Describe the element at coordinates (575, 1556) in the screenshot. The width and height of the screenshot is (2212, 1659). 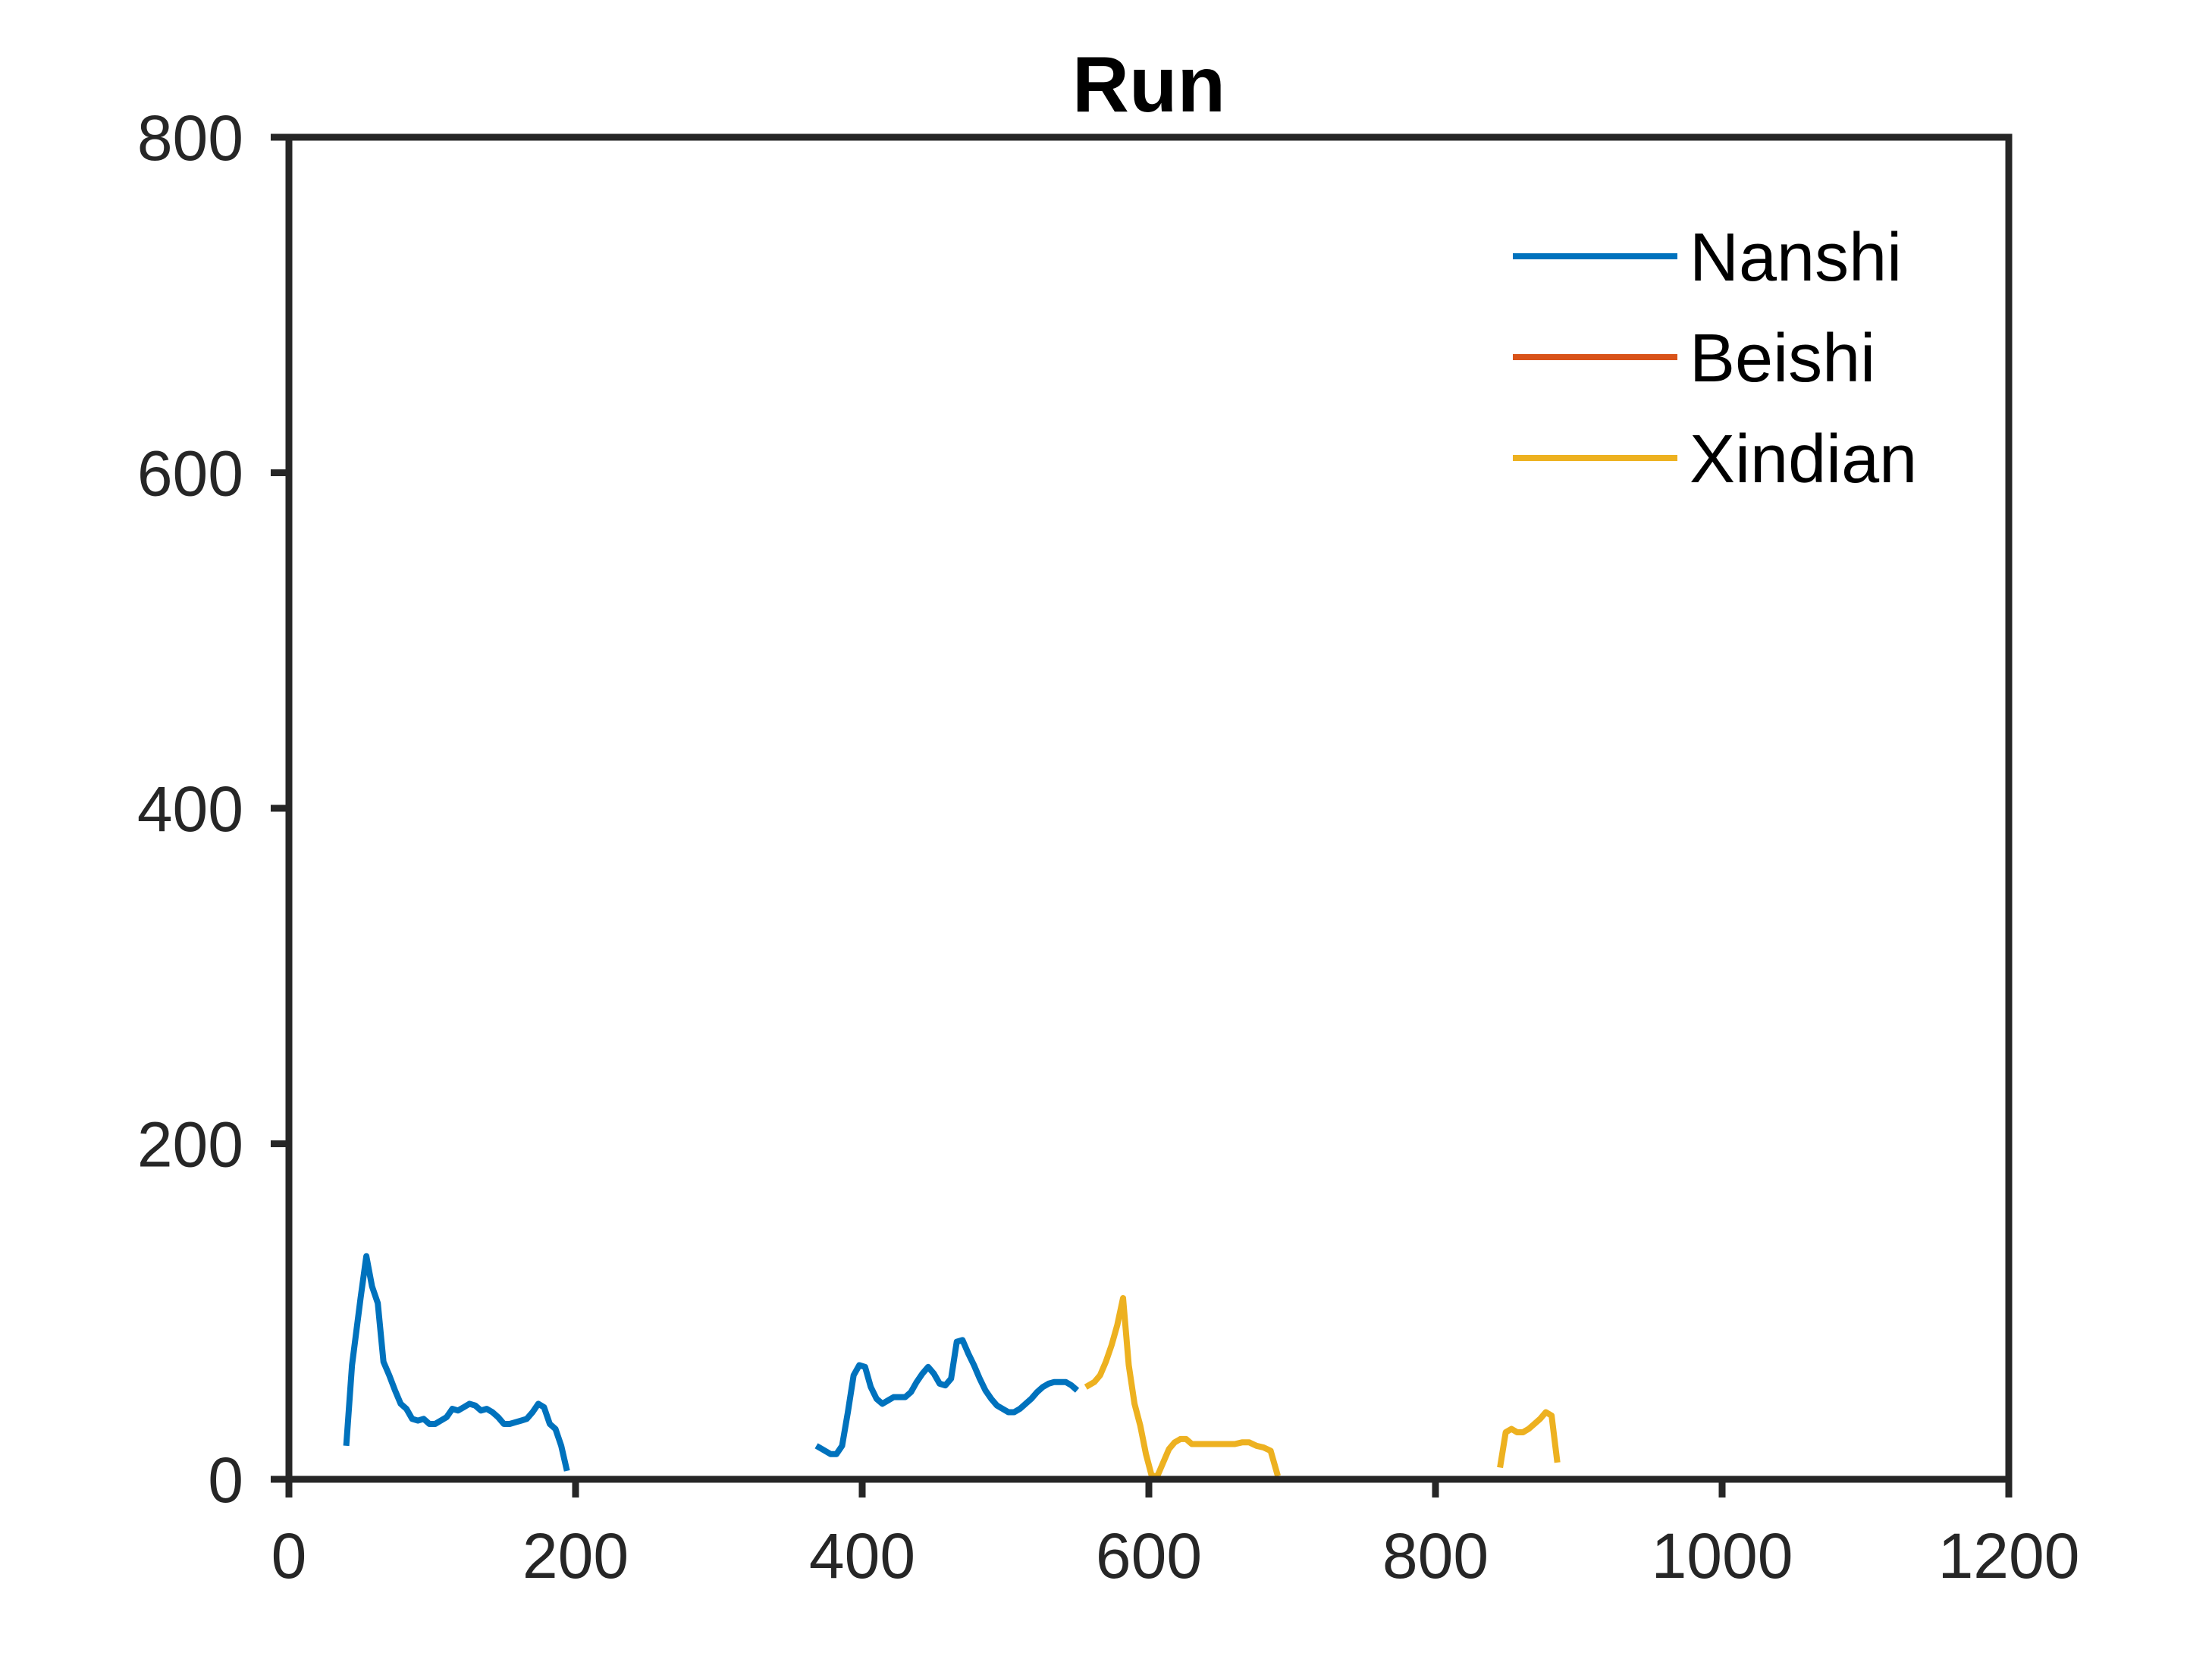
I see `x-tick-label-200: 200` at that location.